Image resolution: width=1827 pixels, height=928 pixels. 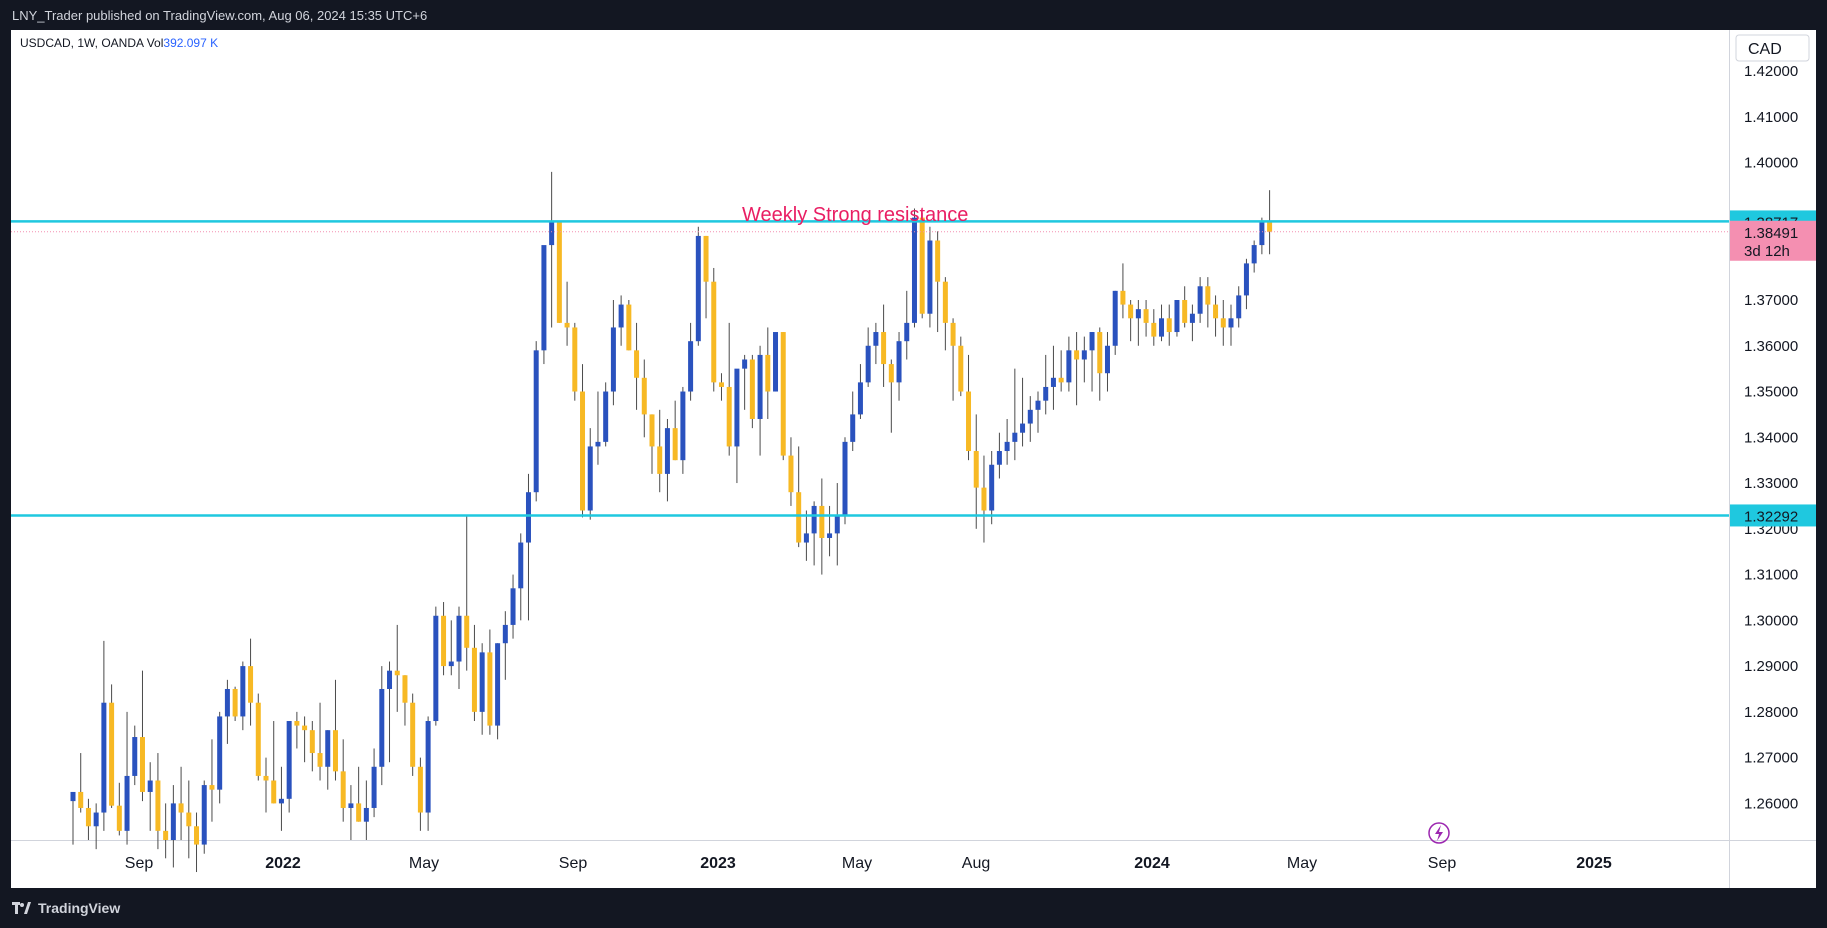 I want to click on y-tick-label: 1.27000, so click(x=1771, y=758).